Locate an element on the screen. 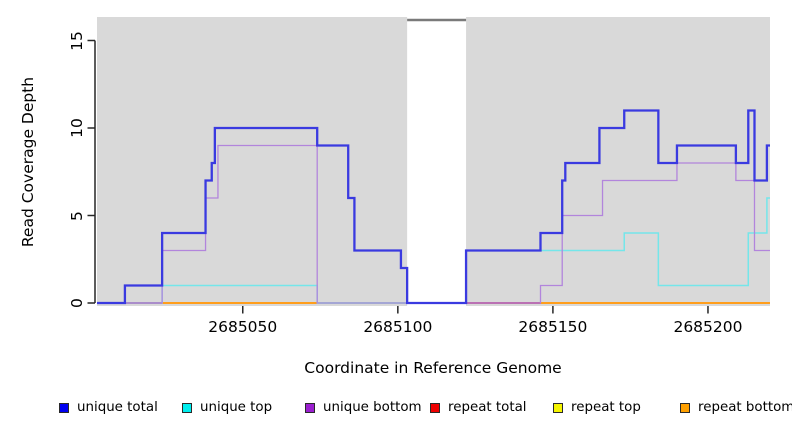 The height and width of the screenshot is (432, 792). y-tick-label: 5 is located at coordinates (77, 215).